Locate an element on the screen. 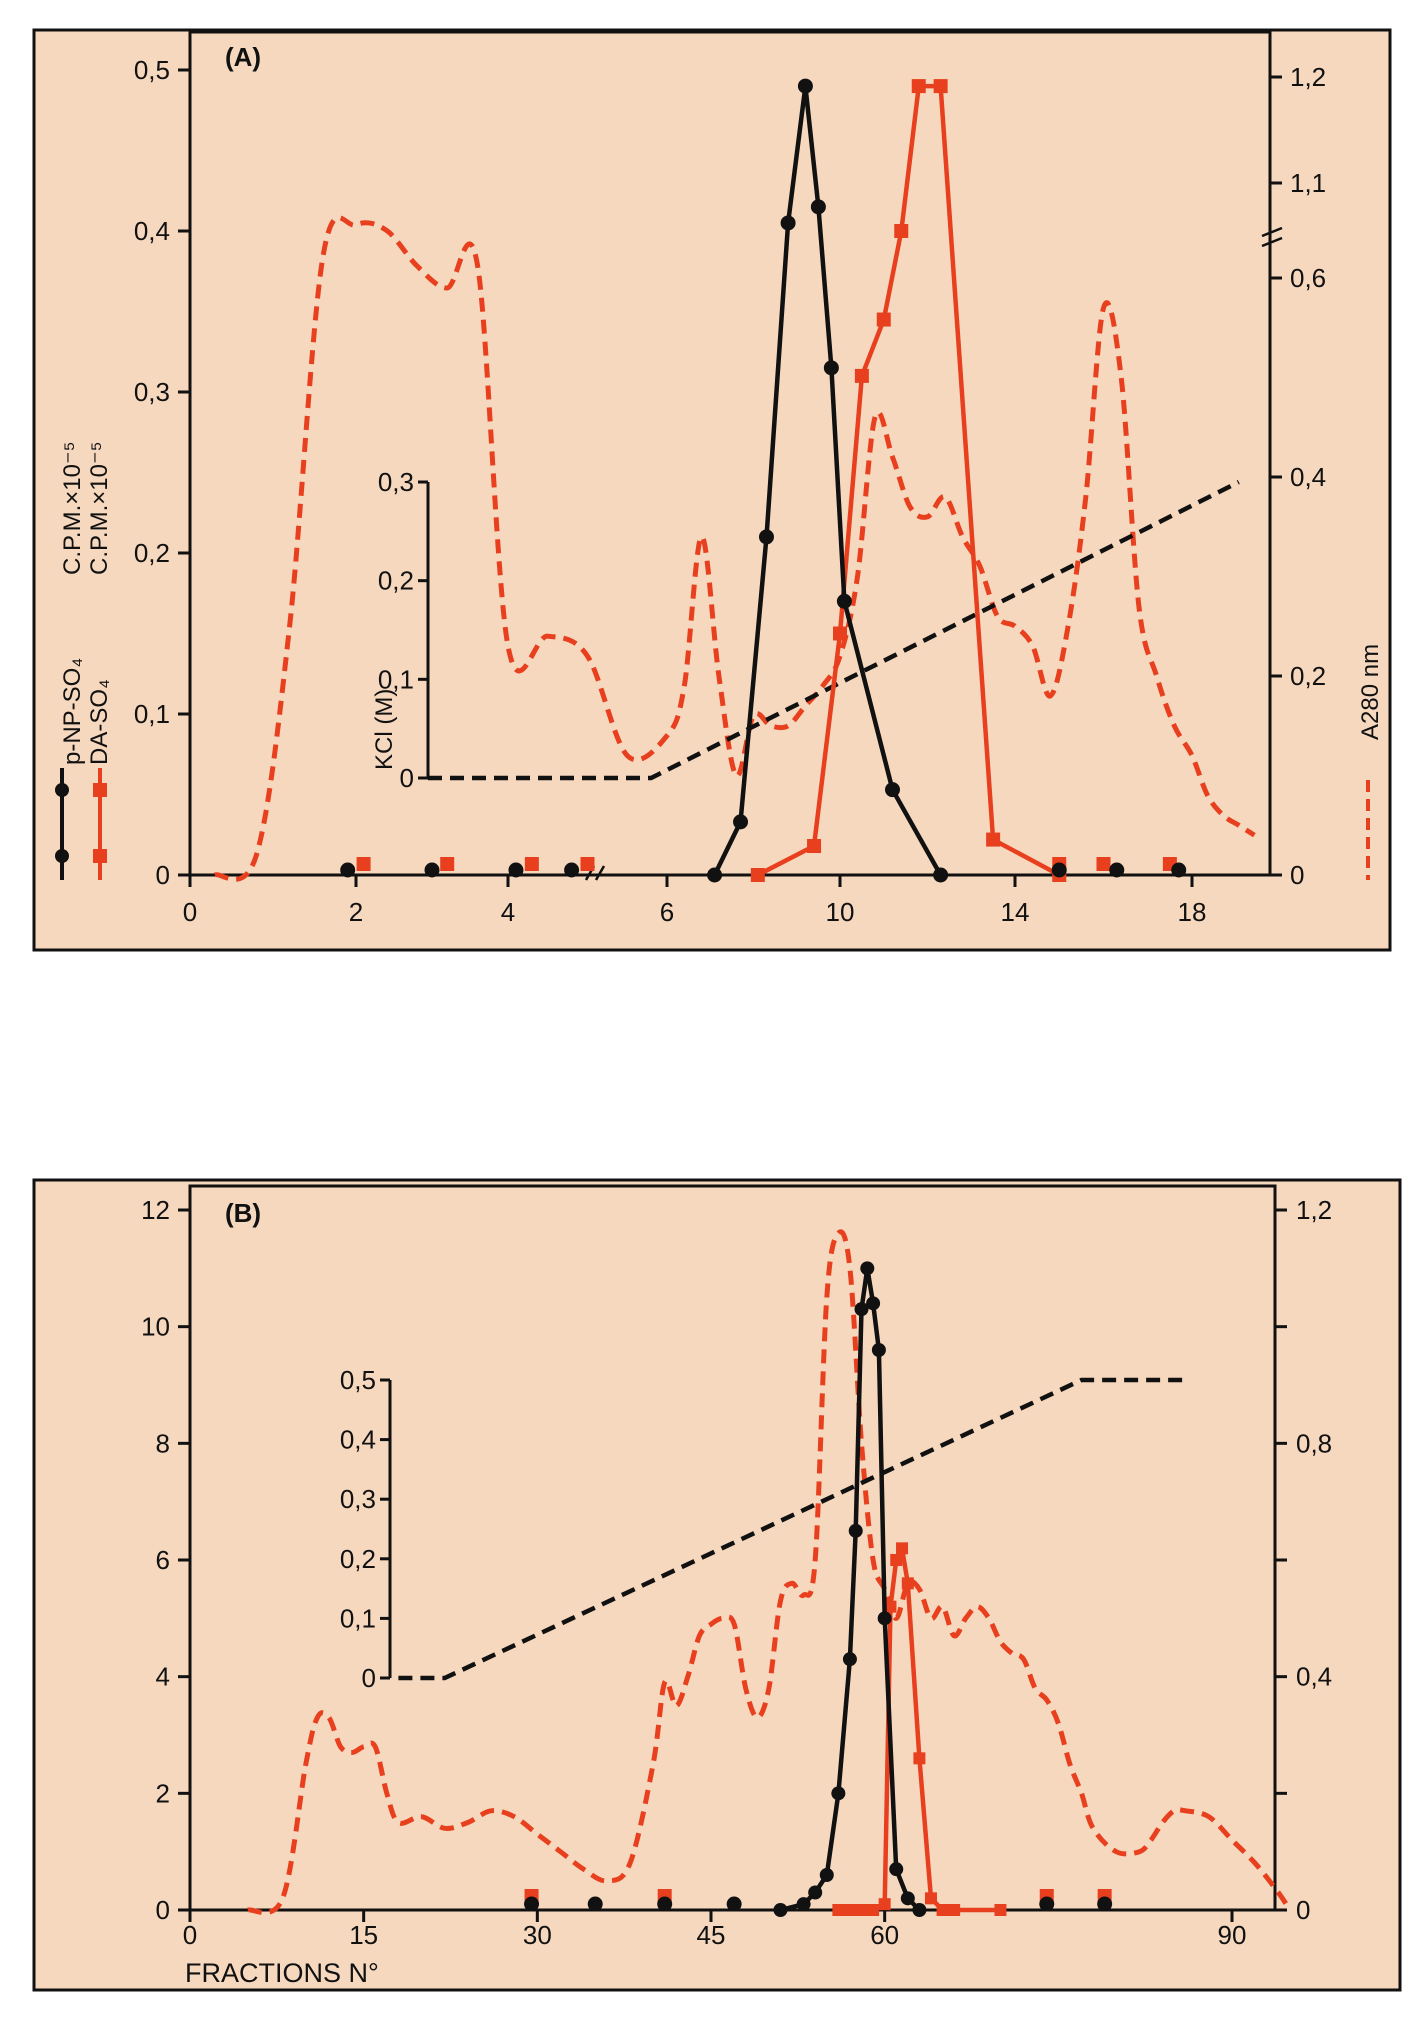 The image size is (1428, 2032). panel-b-label: (B) is located at coordinates (243, 1213).